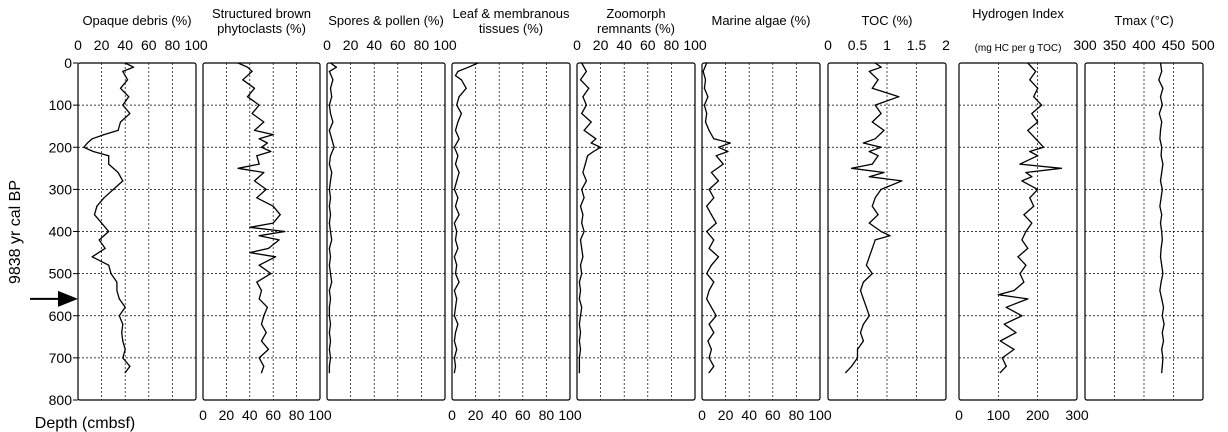 This screenshot has width=1228, height=432. Describe the element at coordinates (61, 189) in the screenshot. I see `y-tick-label-3: 300` at that location.